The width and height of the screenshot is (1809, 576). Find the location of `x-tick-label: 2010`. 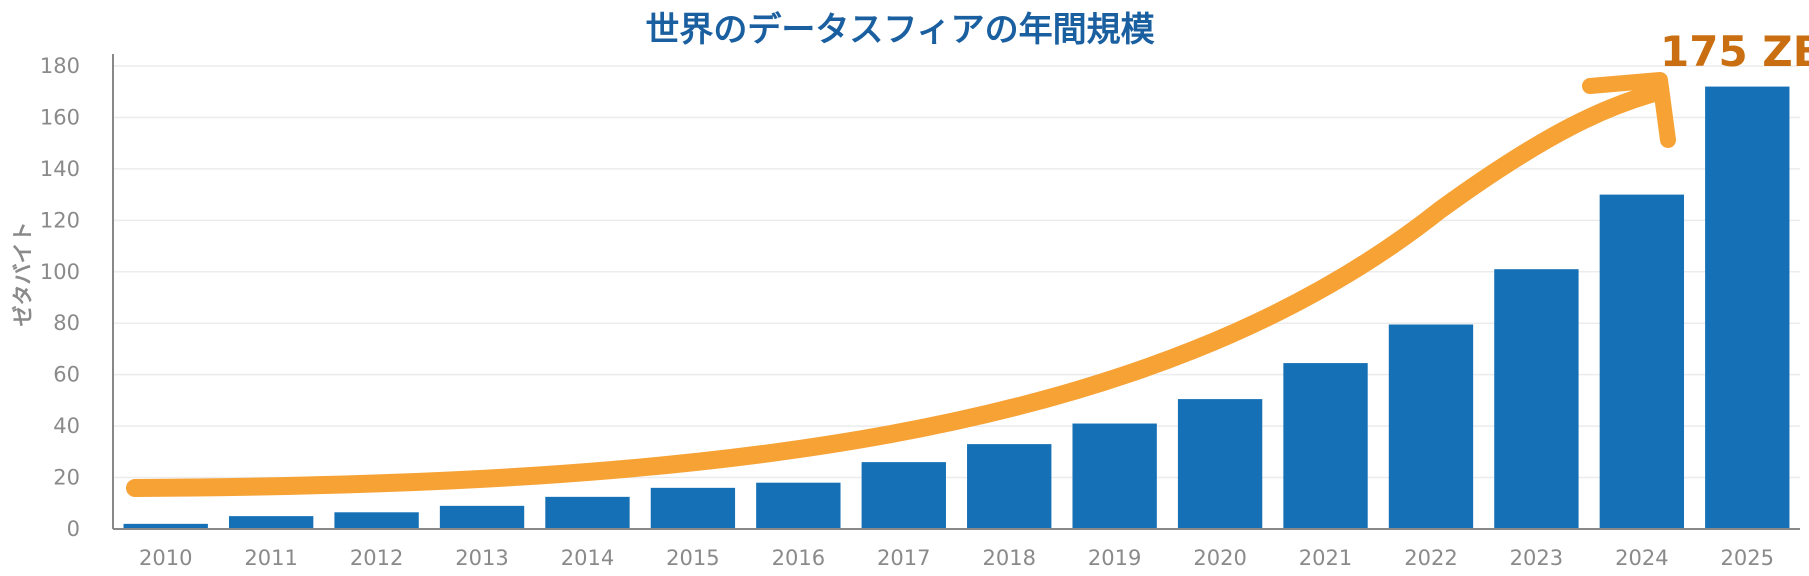

x-tick-label: 2010 is located at coordinates (165, 558).